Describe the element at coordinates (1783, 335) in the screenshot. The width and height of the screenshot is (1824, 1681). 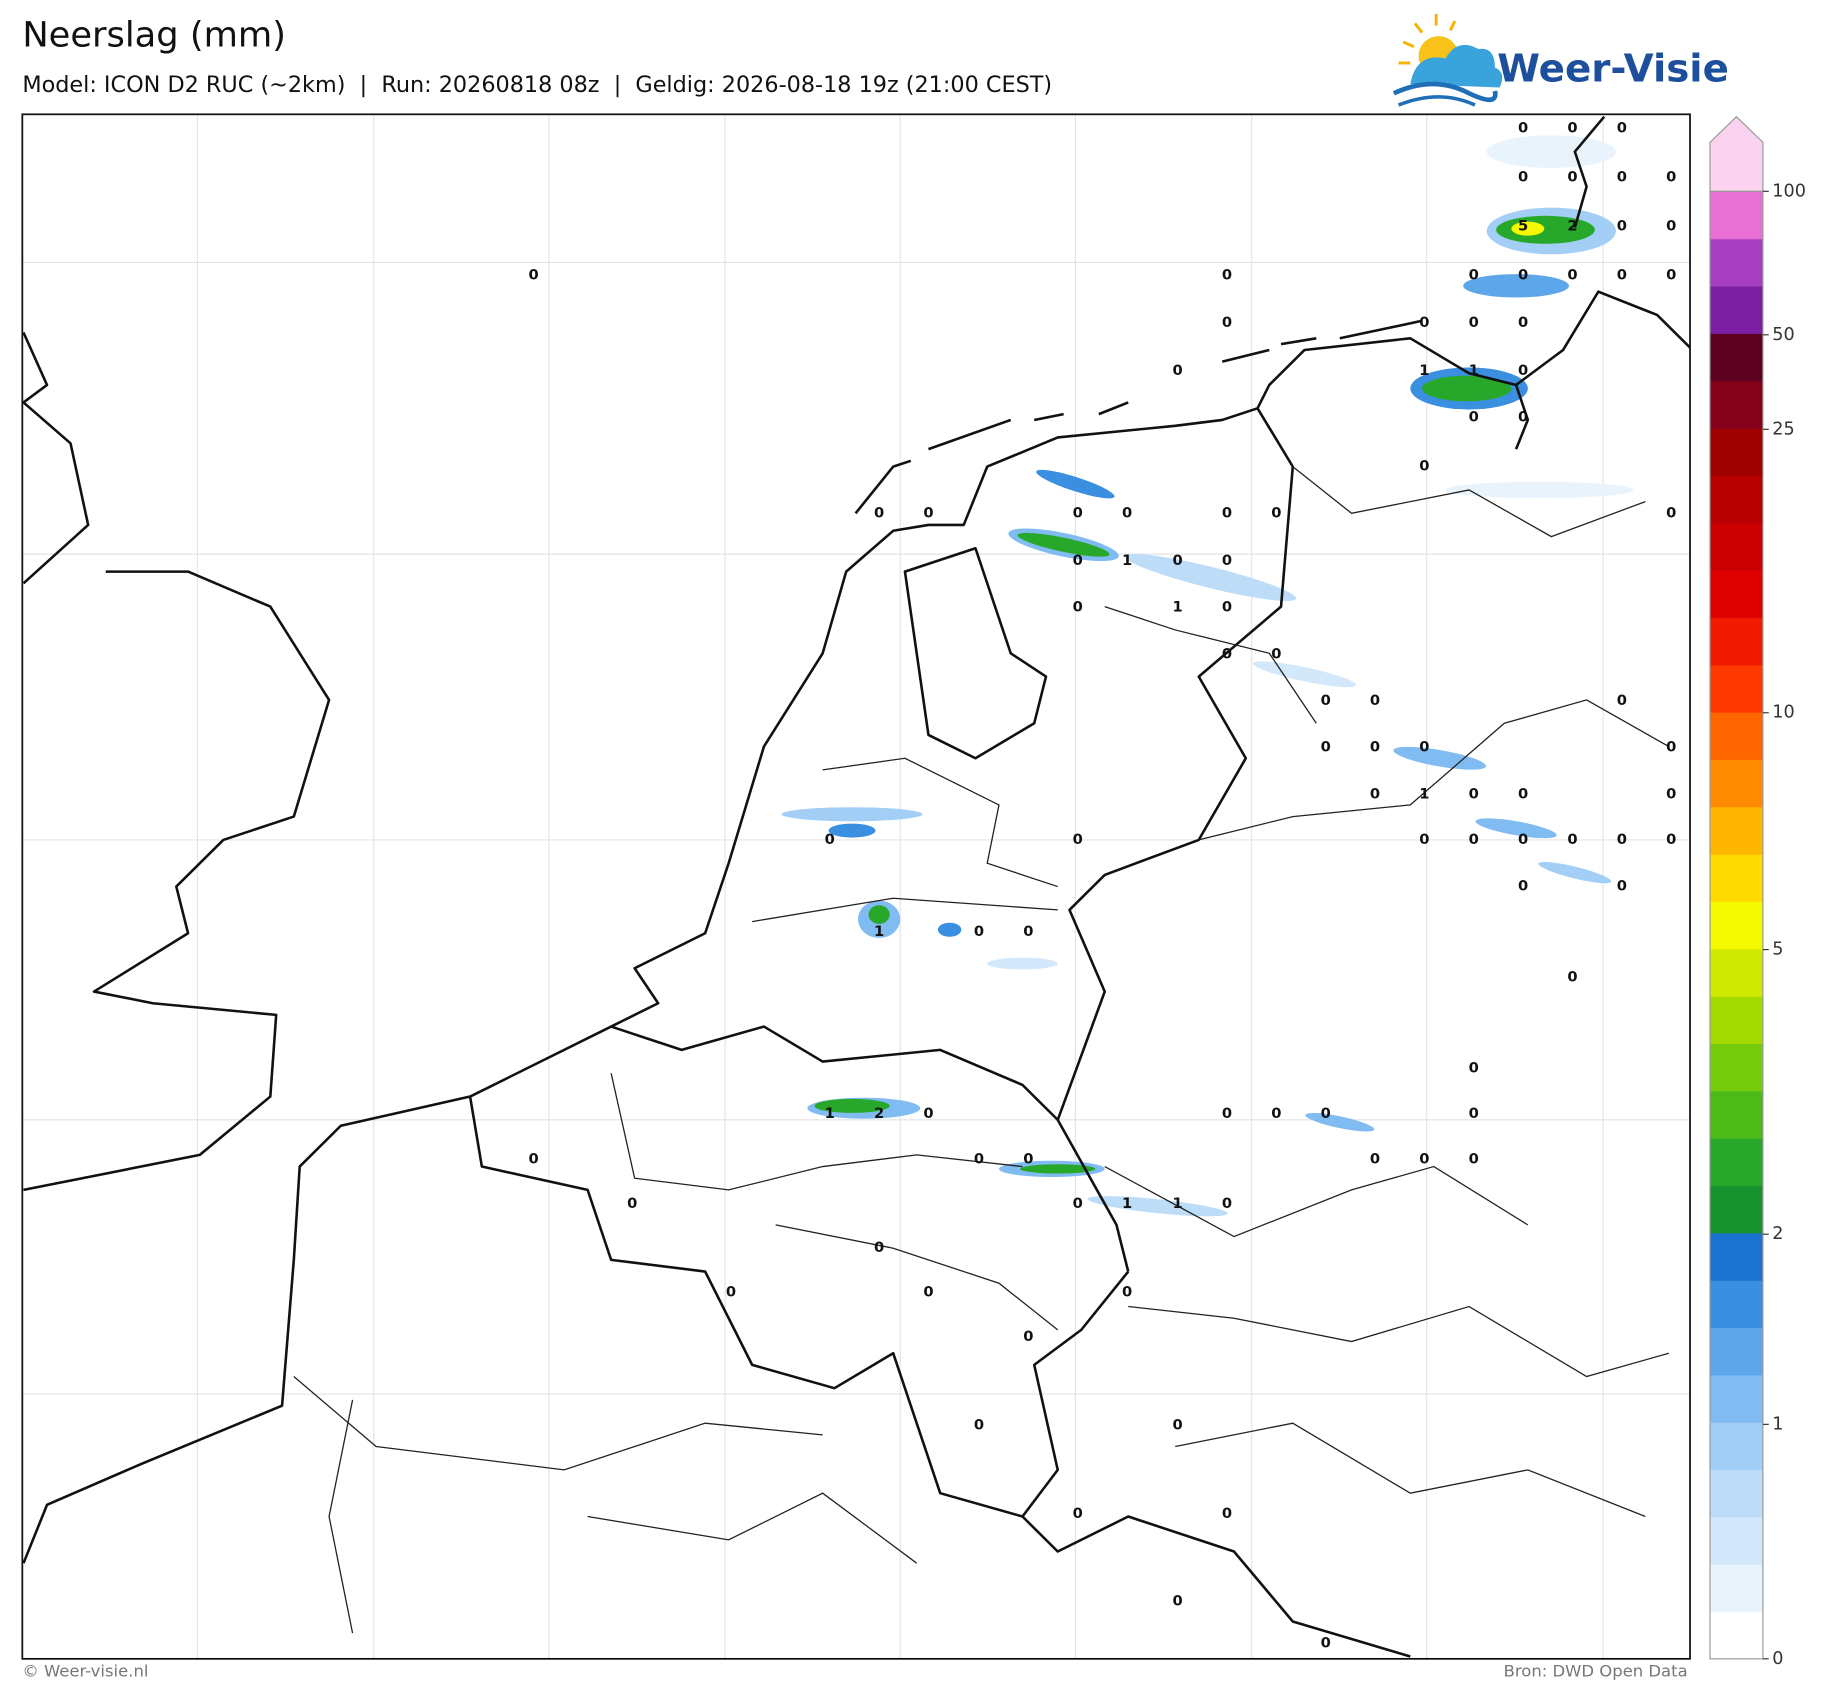
I see `colorbar-tick-label: 50` at that location.